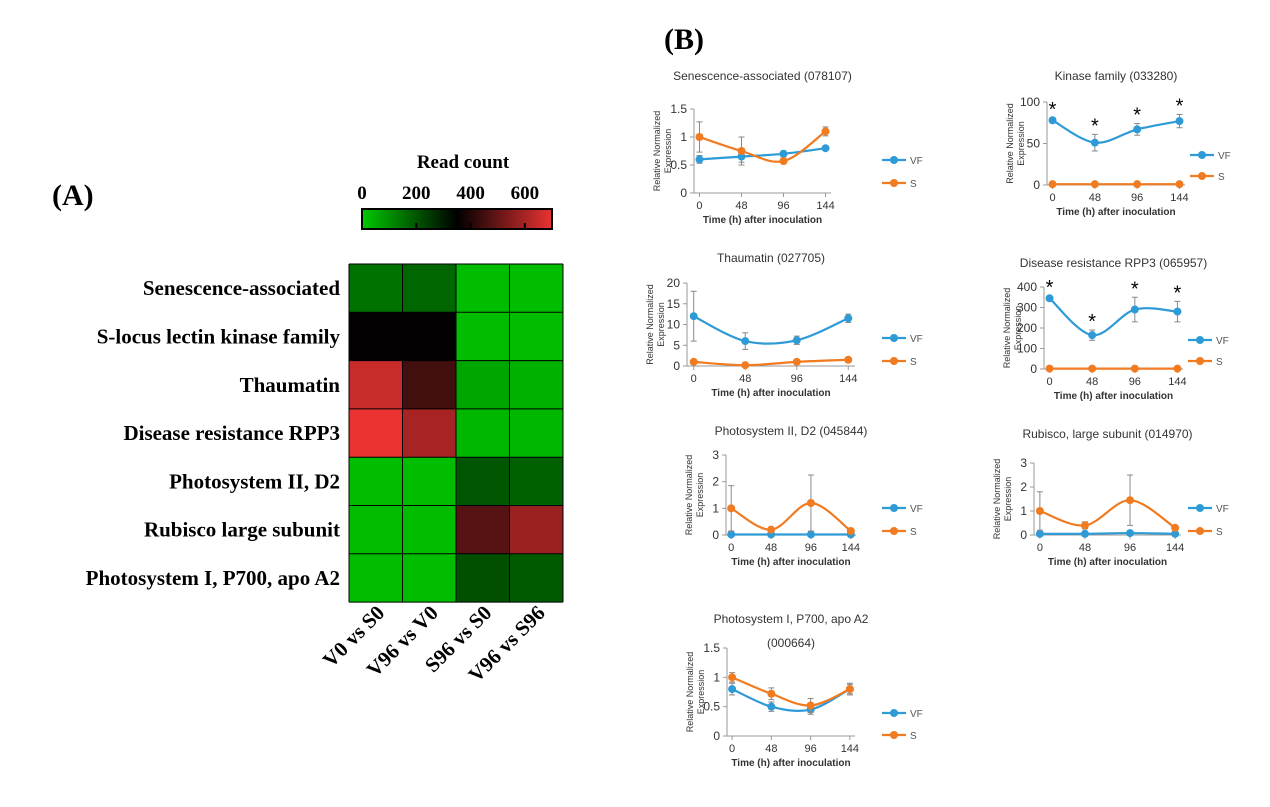  Describe the element at coordinates (213, 578) in the screenshot. I see `heatmap-row-label: Photosystem I, P700, apo A2` at that location.